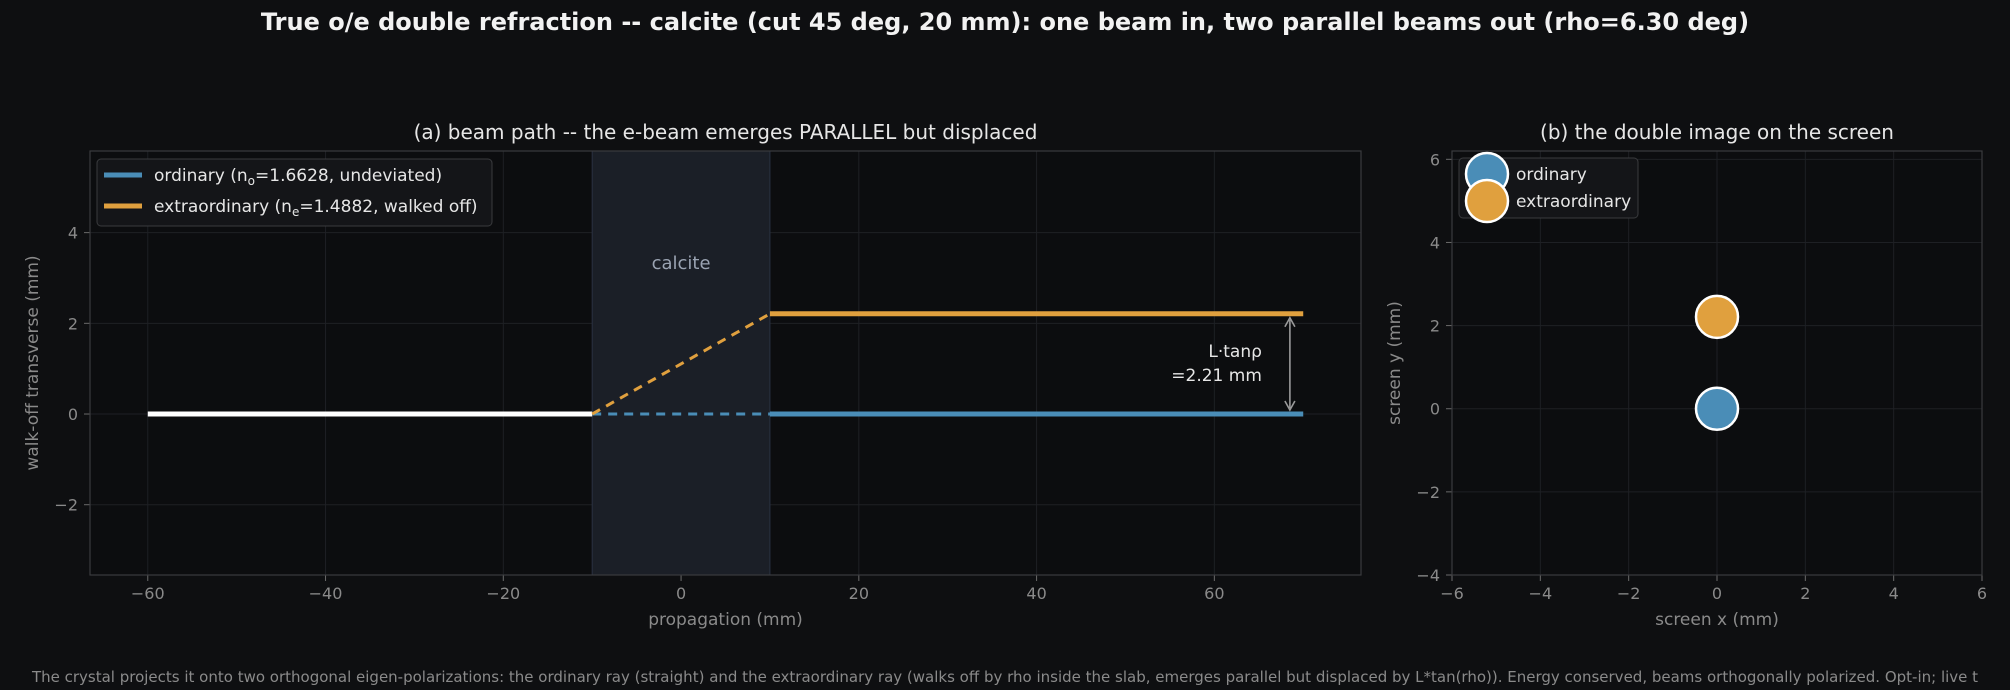  What do you see at coordinates (1216, 376) in the screenshot?
I see `walkoff-annotation-line2: =2.21 mm` at bounding box center [1216, 376].